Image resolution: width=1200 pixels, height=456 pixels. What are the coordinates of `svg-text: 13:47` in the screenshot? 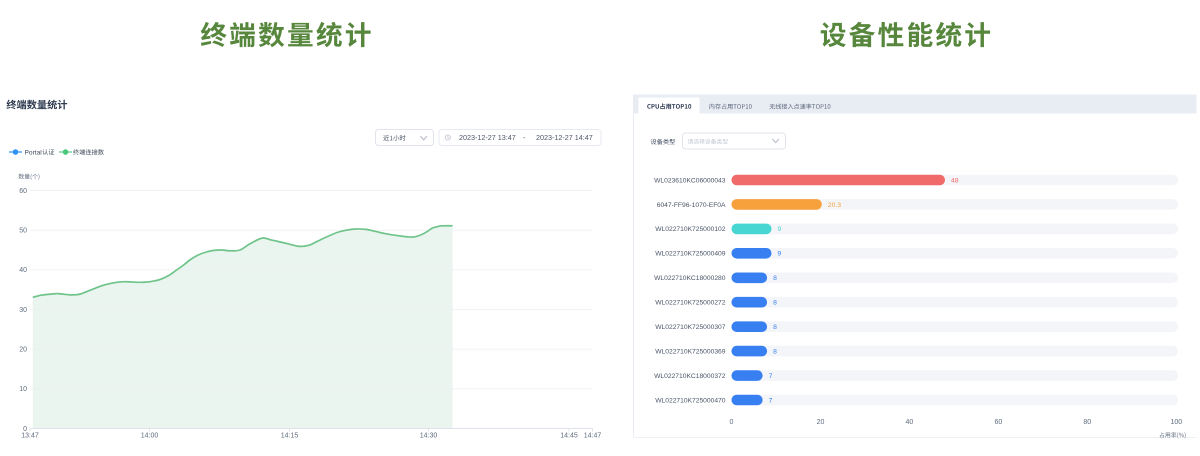 It's located at (30, 436).